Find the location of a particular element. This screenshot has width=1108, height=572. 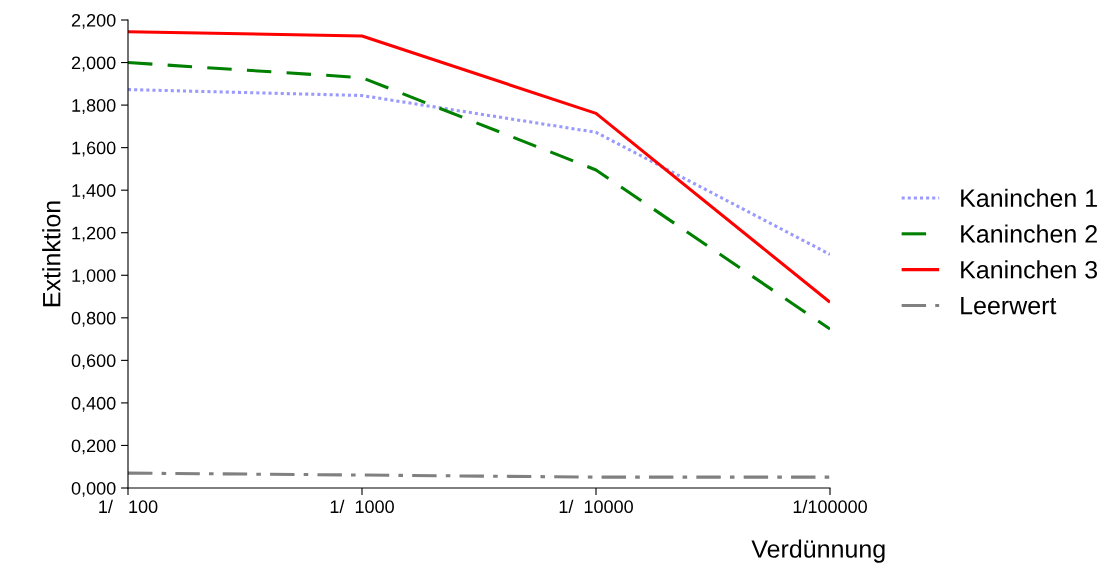

y-tick-label: 0,400 is located at coordinates (93, 404).